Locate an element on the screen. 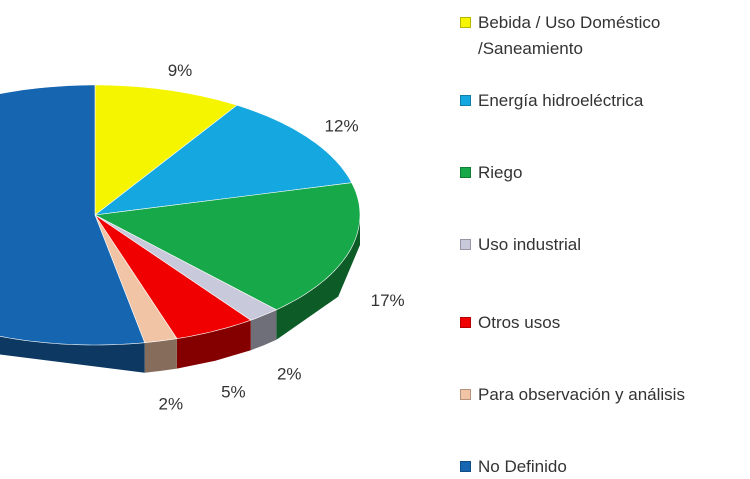 Image resolution: width=750 pixels, height=479 pixels. legend-item: Uso industrial is located at coordinates (600, 245).